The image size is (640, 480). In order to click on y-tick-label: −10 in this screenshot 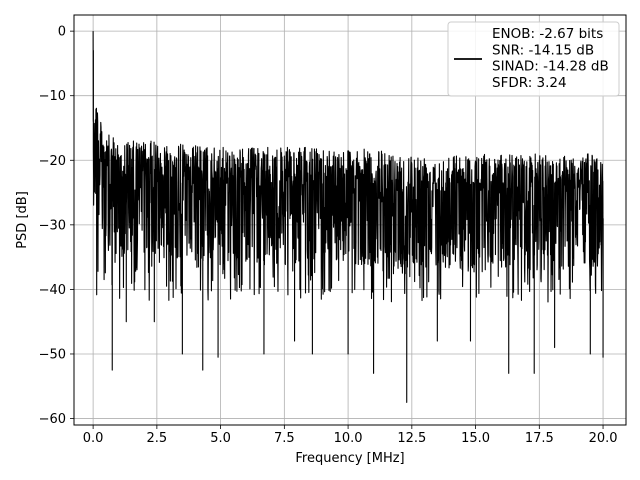, I will do `click(52, 96)`.